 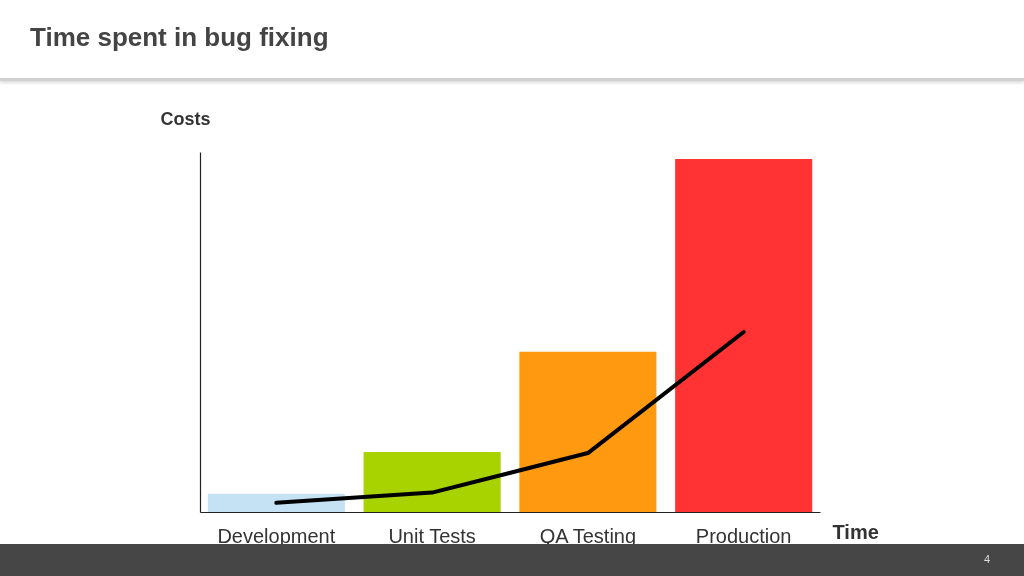 What do you see at coordinates (855, 531) in the screenshot?
I see `x-axis-title: Time` at bounding box center [855, 531].